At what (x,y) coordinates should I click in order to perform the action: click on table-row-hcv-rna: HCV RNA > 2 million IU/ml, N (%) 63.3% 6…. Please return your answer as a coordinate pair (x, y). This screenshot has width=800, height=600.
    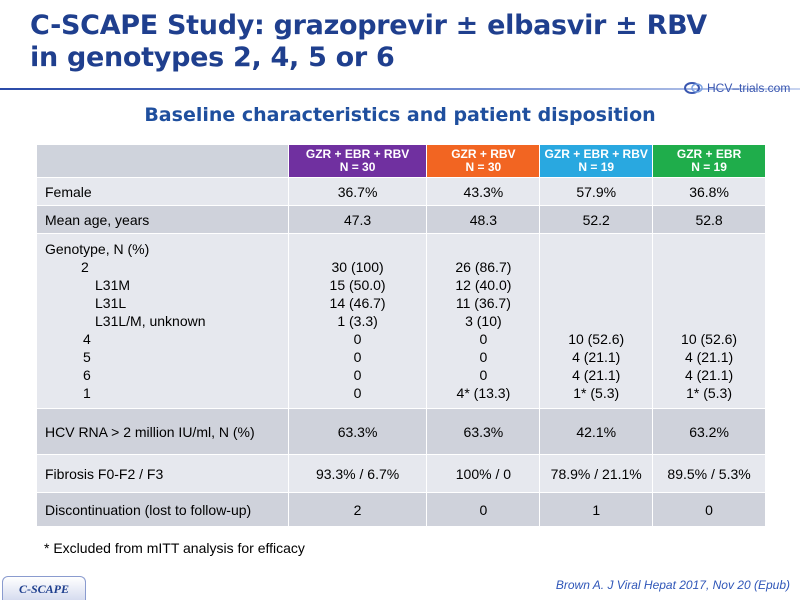
    Looking at the image, I should click on (401, 431).